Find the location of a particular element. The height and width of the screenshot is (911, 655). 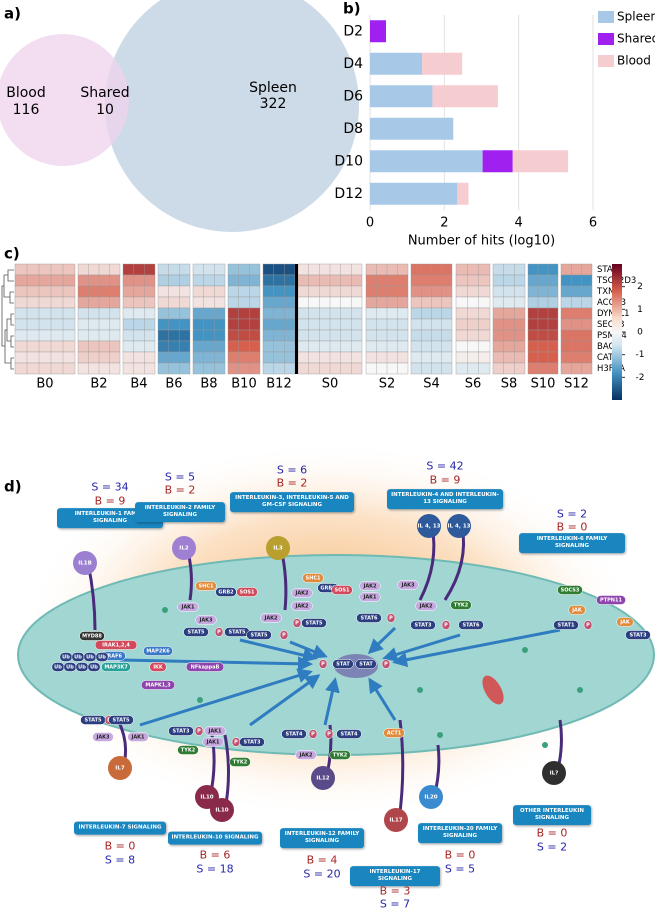

column-label: B2 is located at coordinates (98, 384).